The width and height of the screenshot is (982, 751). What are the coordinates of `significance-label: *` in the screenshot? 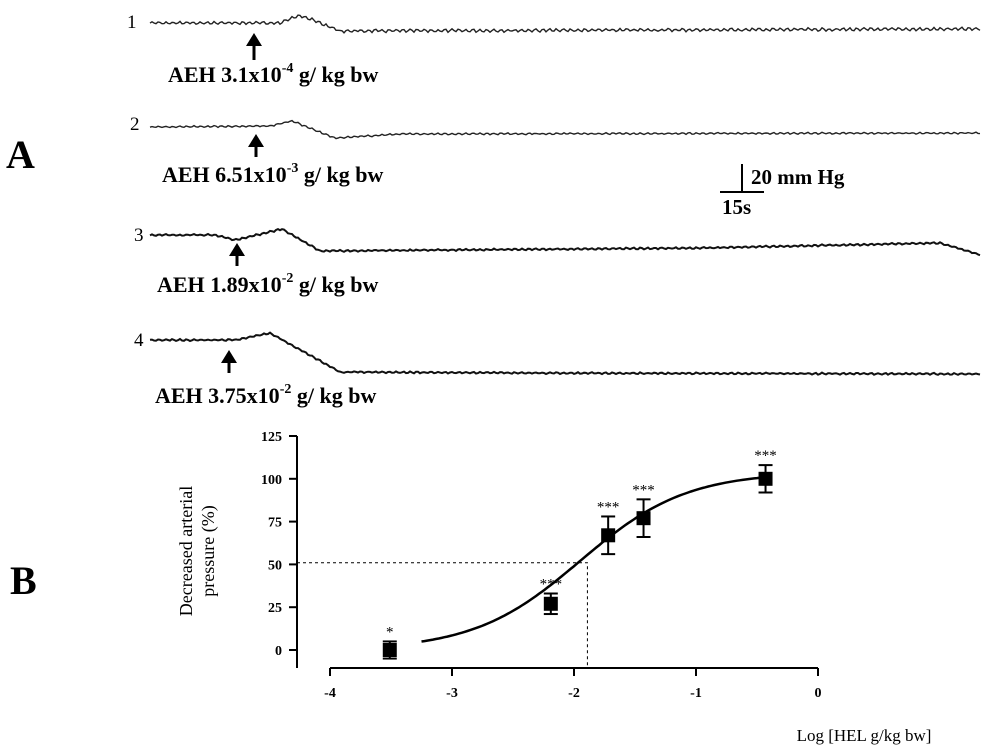 It's located at (390, 632).